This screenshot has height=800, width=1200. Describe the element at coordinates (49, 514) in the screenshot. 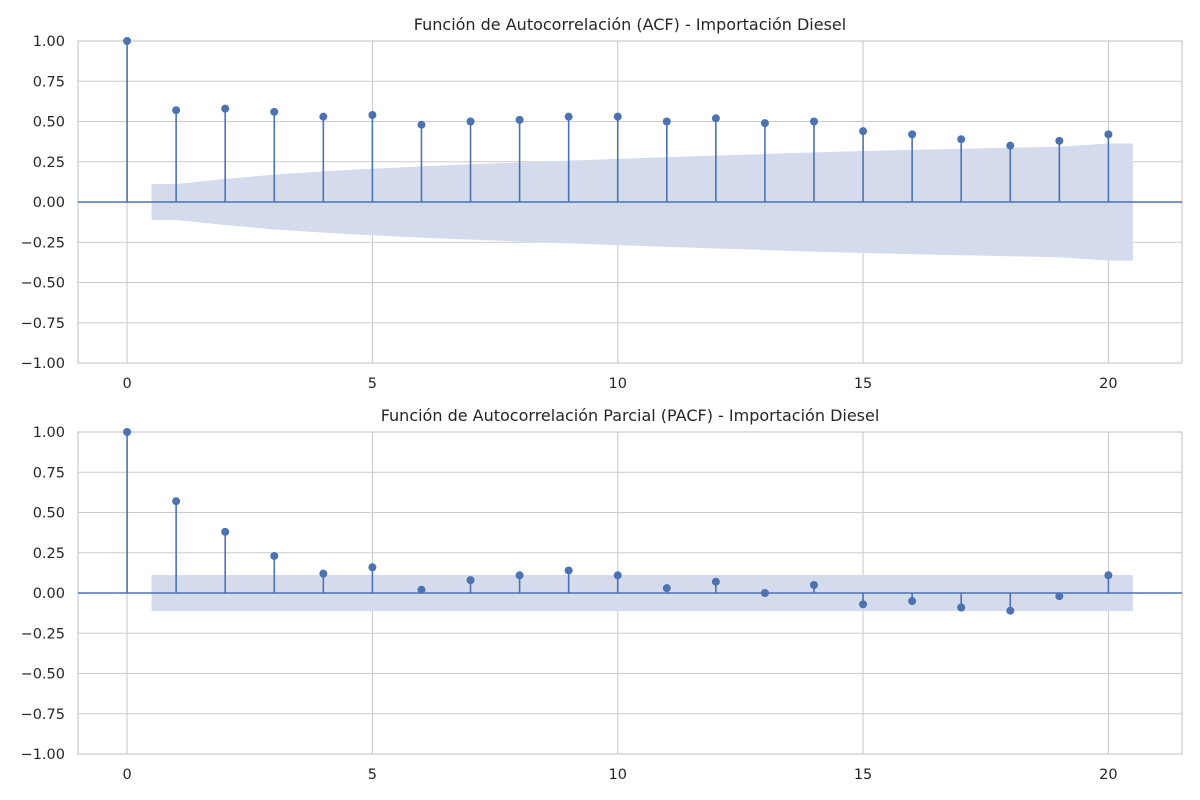

I see `pacf-ytick-label-2: 0.50` at that location.